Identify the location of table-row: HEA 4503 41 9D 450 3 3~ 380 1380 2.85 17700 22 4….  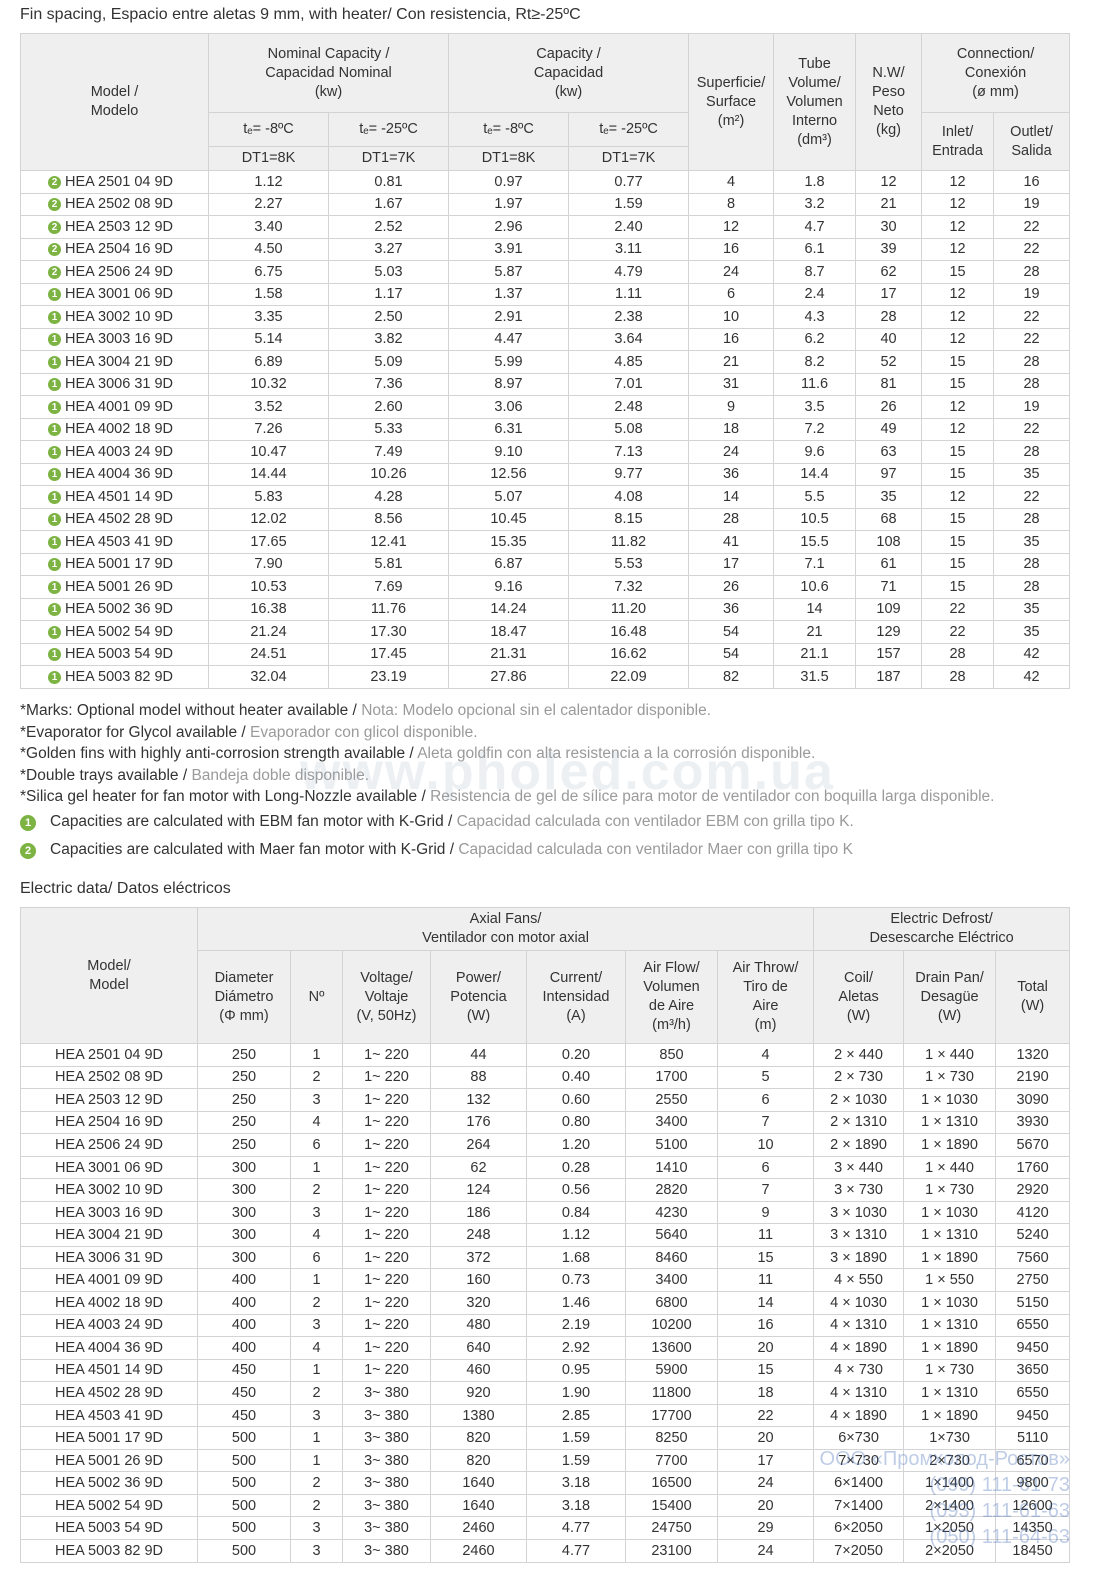
(545, 1415).